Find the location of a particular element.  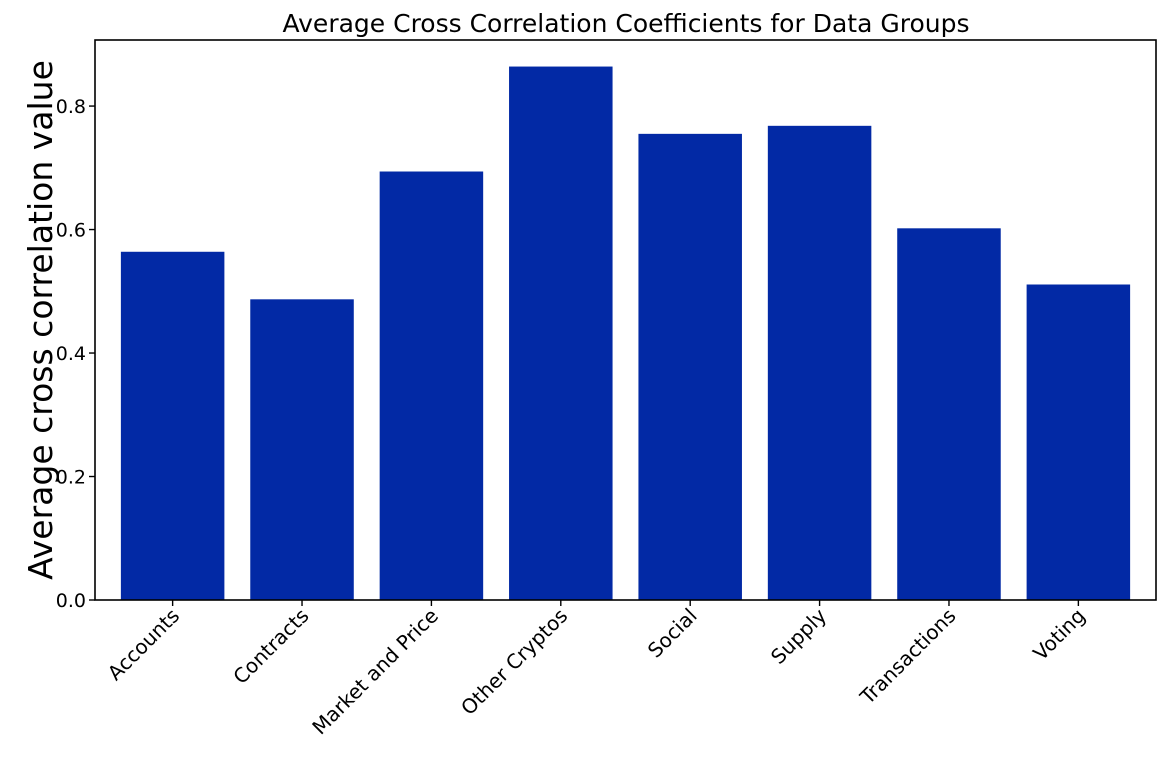

x-tick-label: Social is located at coordinates (672, 633).